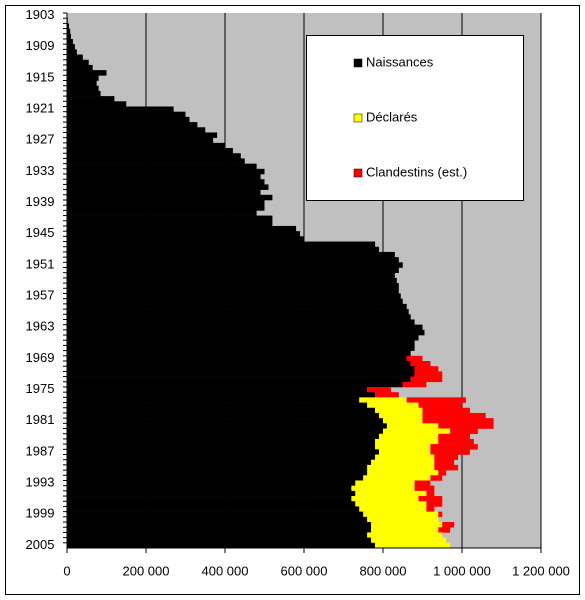 The image size is (585, 600). Describe the element at coordinates (40, 544) in the screenshot. I see `y-tick-label: 2005` at that location.